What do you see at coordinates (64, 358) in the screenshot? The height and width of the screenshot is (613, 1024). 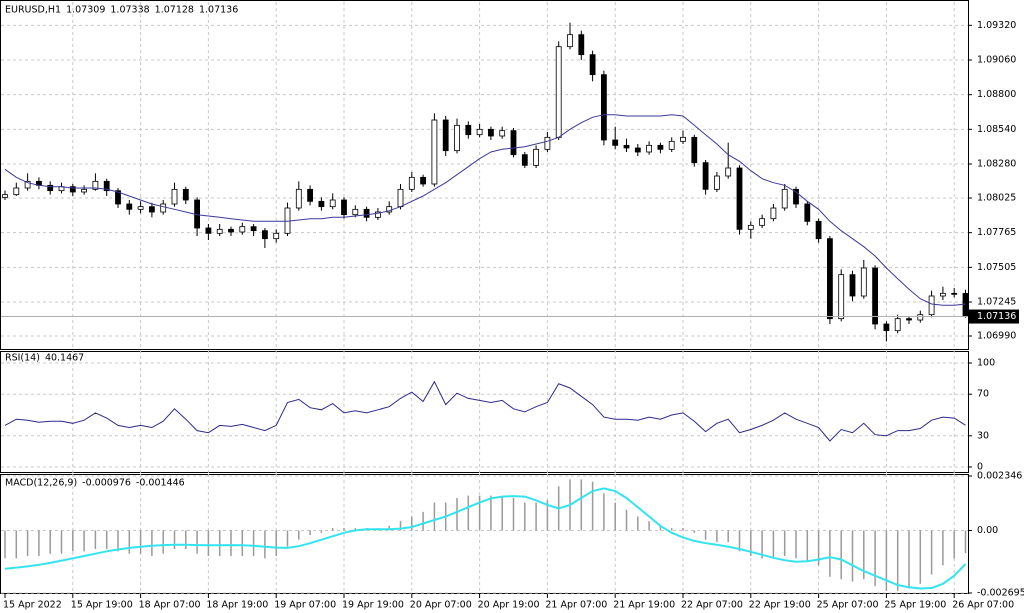 I see `indicator-label: 40.1467` at bounding box center [64, 358].